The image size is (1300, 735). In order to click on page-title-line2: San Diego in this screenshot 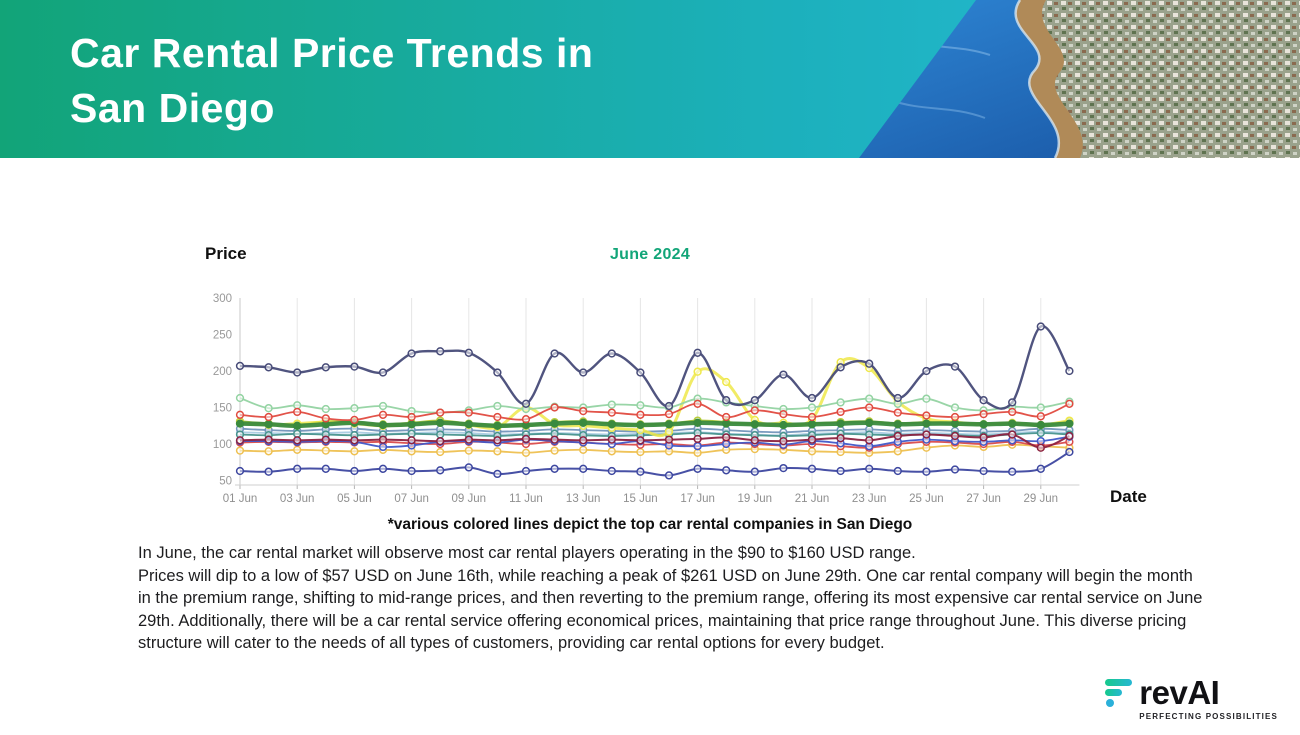, I will do `click(172, 107)`.